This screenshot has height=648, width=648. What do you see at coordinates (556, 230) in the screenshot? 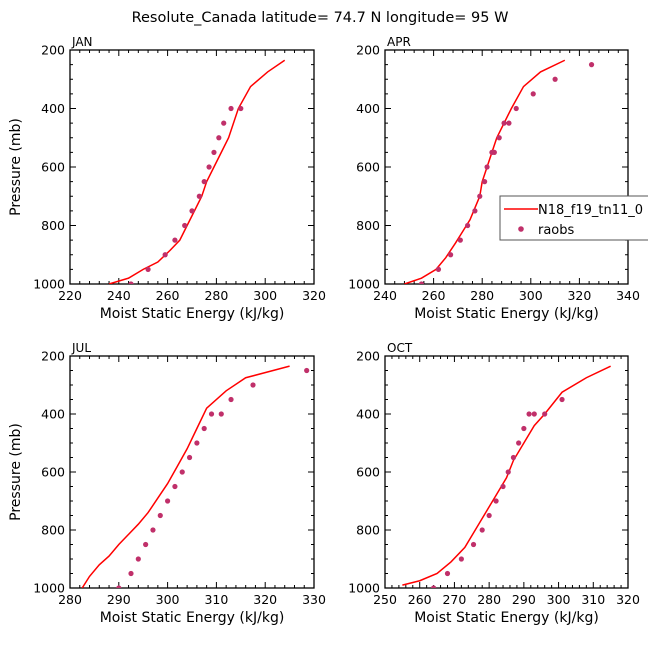
I see `legend-obs-label: raobs` at bounding box center [556, 230].